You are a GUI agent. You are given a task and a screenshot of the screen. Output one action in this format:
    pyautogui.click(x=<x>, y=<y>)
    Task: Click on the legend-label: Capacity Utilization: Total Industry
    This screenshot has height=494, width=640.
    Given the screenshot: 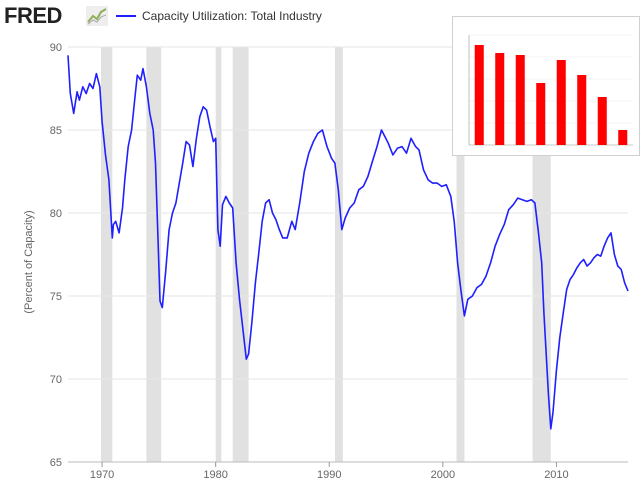 What is the action you would take?
    pyautogui.click(x=232, y=16)
    